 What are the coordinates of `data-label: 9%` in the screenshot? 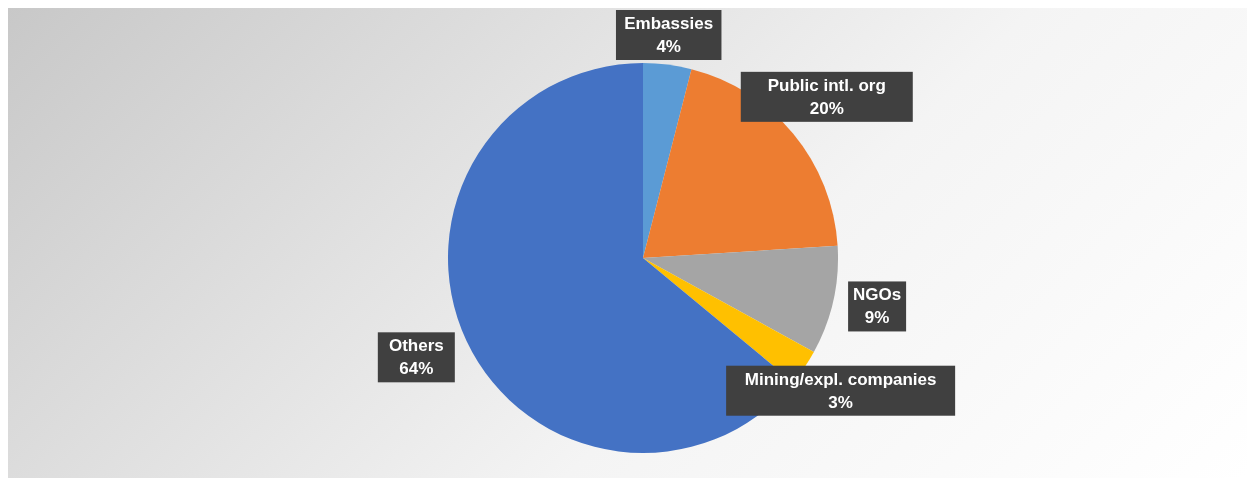 It's located at (877, 318).